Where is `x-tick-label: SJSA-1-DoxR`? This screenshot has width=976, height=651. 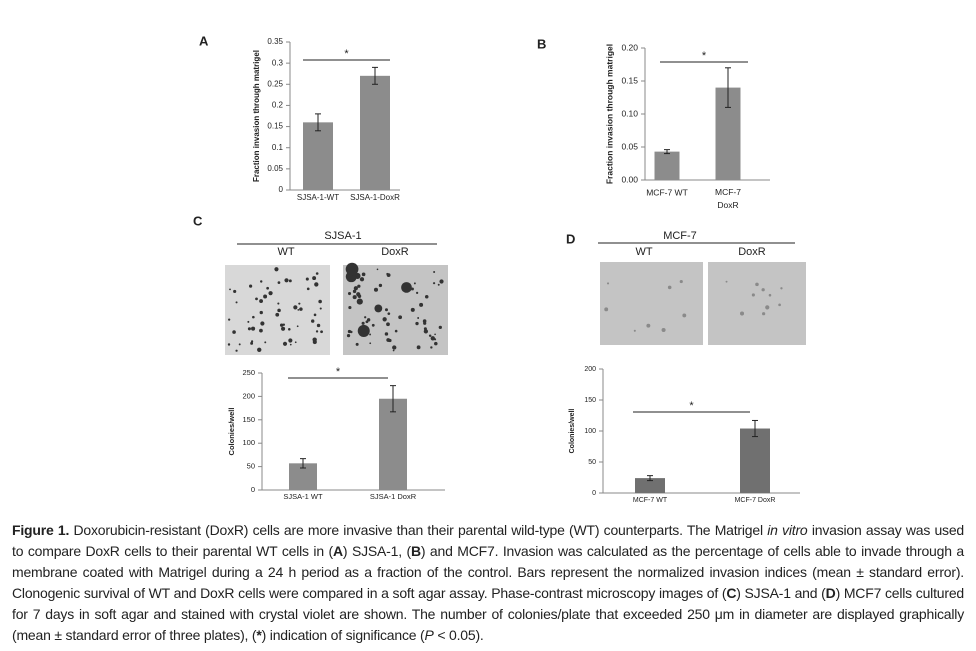 x-tick-label: SJSA-1-DoxR is located at coordinates (375, 197).